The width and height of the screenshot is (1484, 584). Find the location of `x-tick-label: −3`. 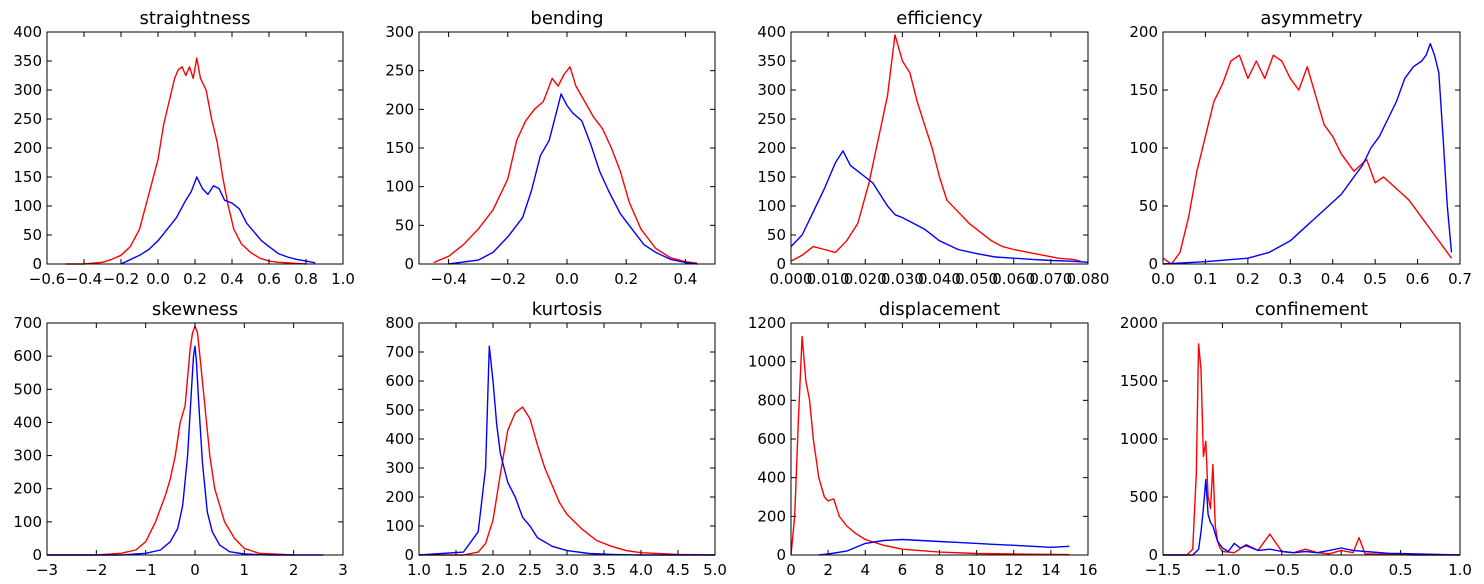

x-tick-label: −3 is located at coordinates (47, 570).